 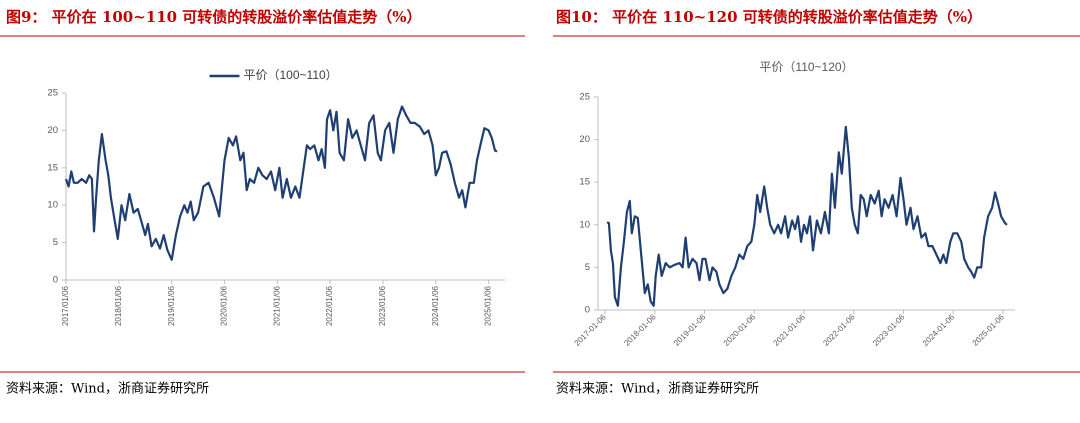 What do you see at coordinates (690, 330) in the screenshot?
I see `x-tick-label: 2019-01-06` at bounding box center [690, 330].